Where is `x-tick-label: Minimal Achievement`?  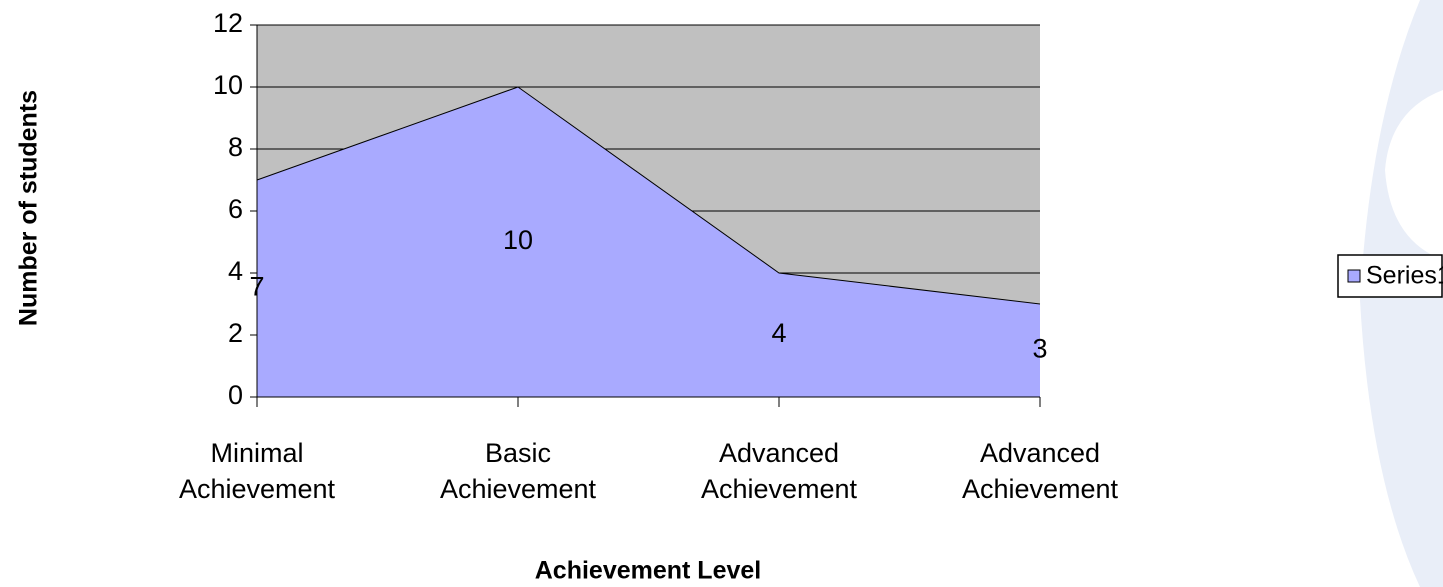 x-tick-label: Minimal Achievement is located at coordinates (257, 471).